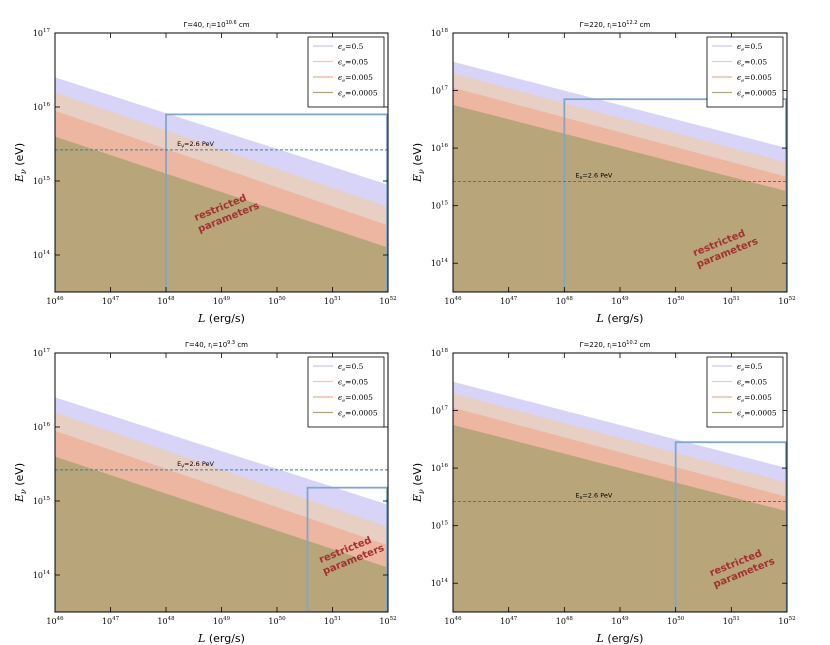  Describe the element at coordinates (216, 345) in the screenshot. I see `panel-title: Γ=40, ri=109.3 cm` at that location.